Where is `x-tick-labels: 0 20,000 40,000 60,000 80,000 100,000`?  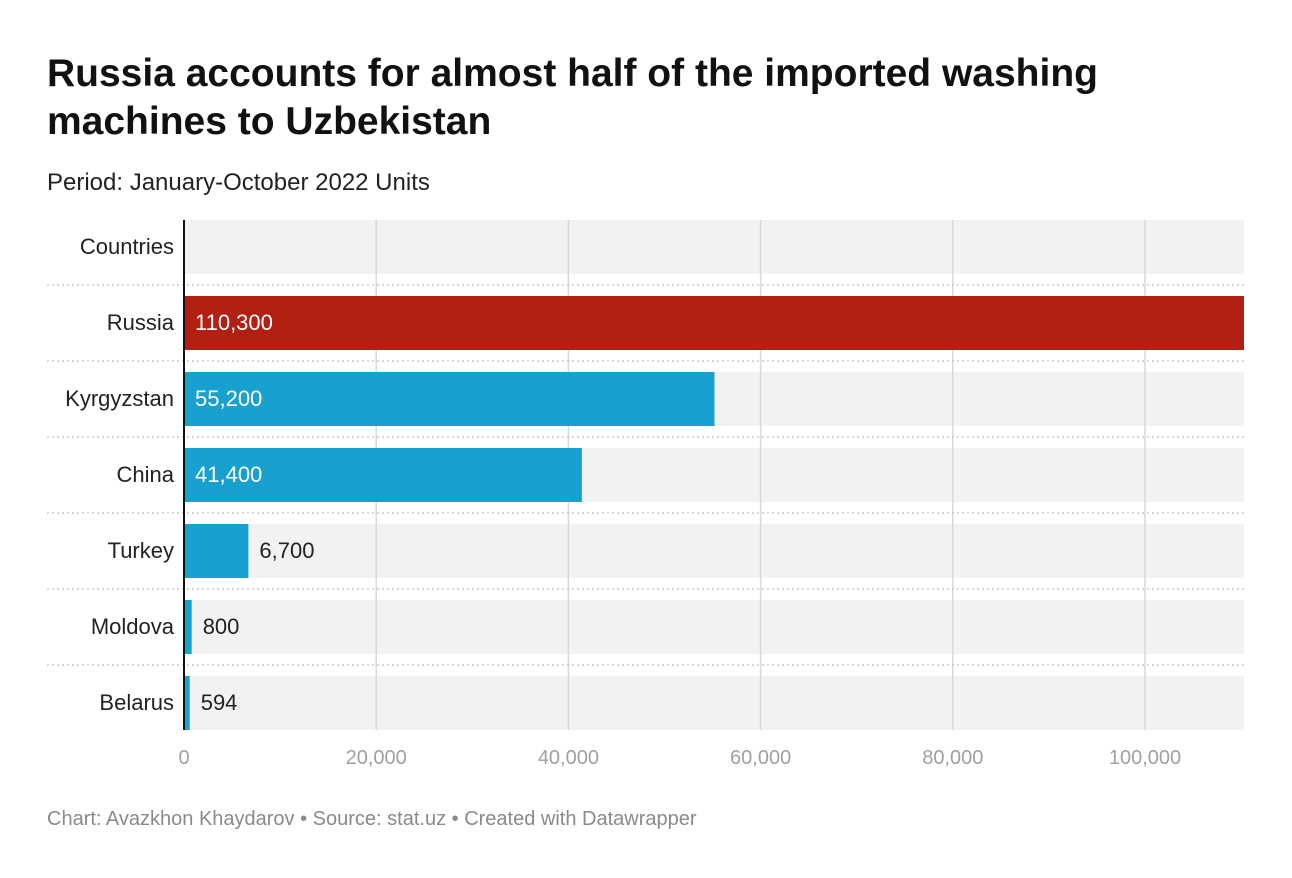
x-tick-labels: 0 20,000 40,000 60,000 80,000 100,000 is located at coordinates (679, 758).